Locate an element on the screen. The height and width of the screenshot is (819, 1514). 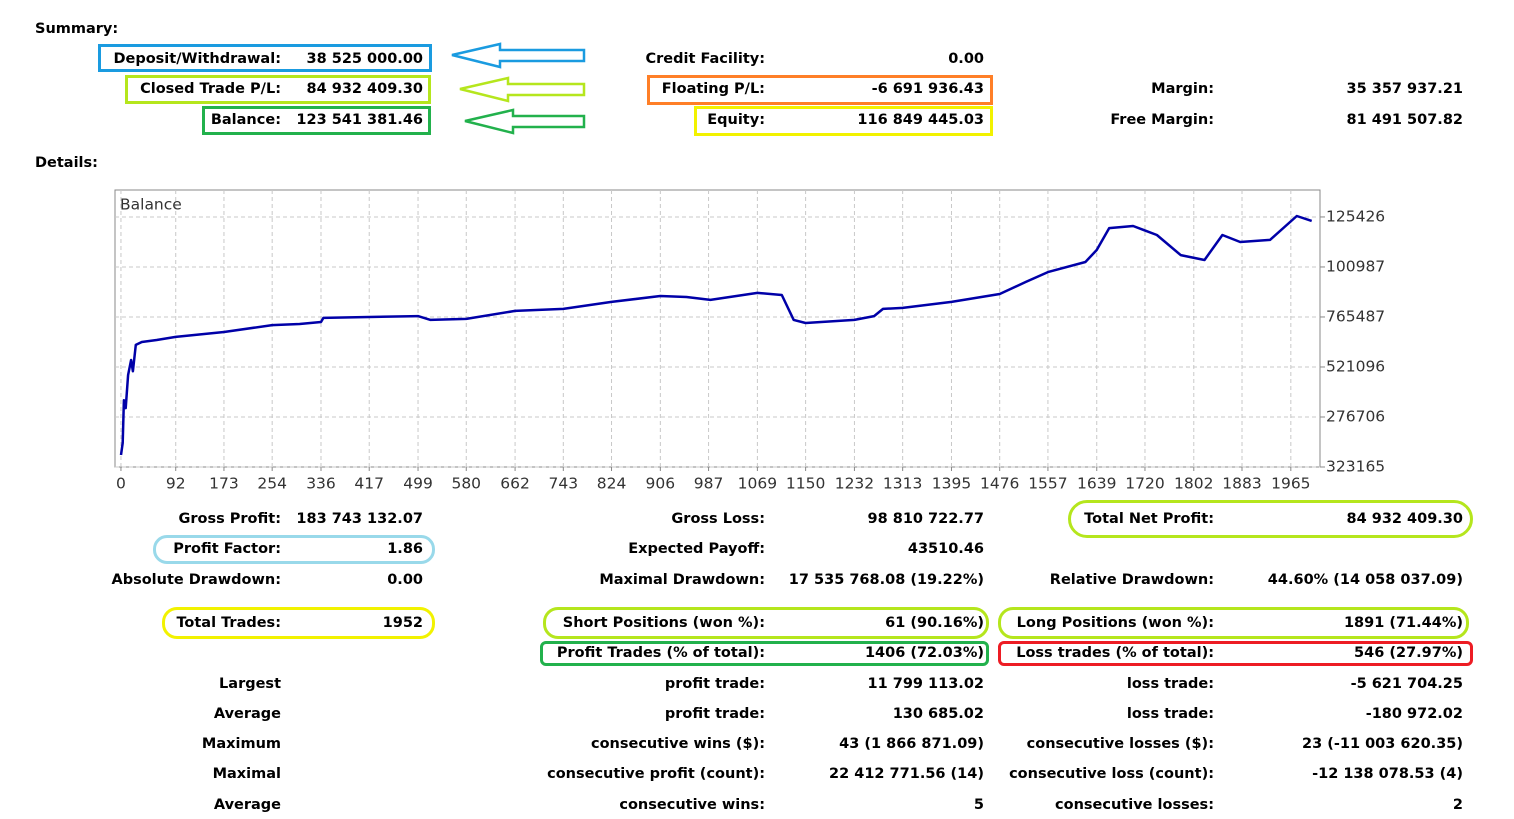
x-tick-label: 336 is located at coordinates (321, 484).